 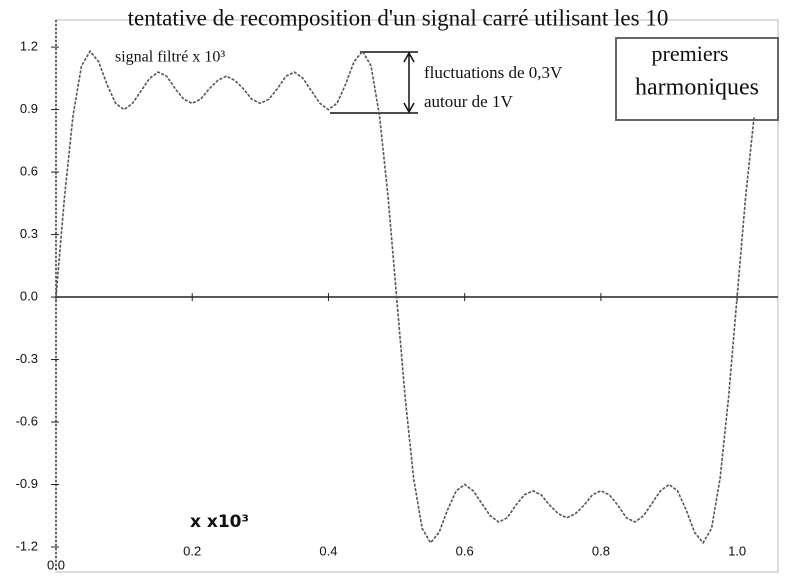 What do you see at coordinates (328, 550) in the screenshot?
I see `x-tick-label: 0.4` at bounding box center [328, 550].